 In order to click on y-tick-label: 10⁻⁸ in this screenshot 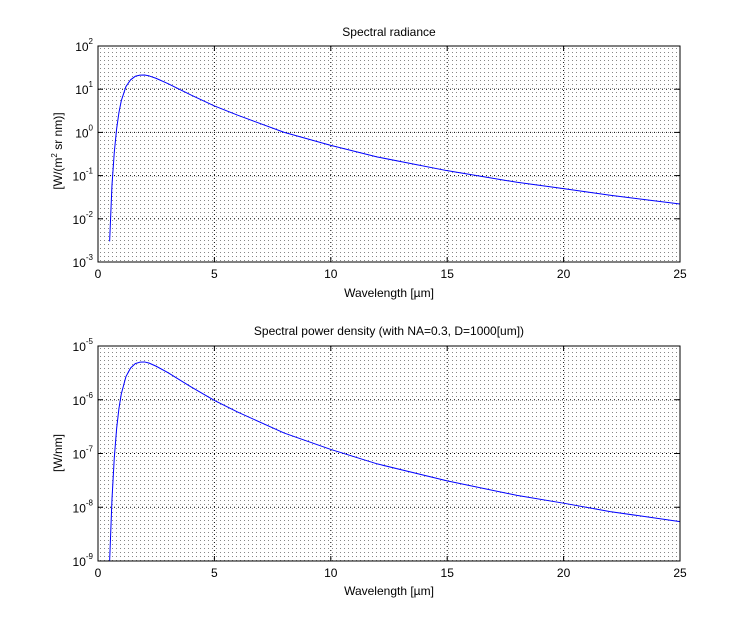, I will do `click(83, 506)`.